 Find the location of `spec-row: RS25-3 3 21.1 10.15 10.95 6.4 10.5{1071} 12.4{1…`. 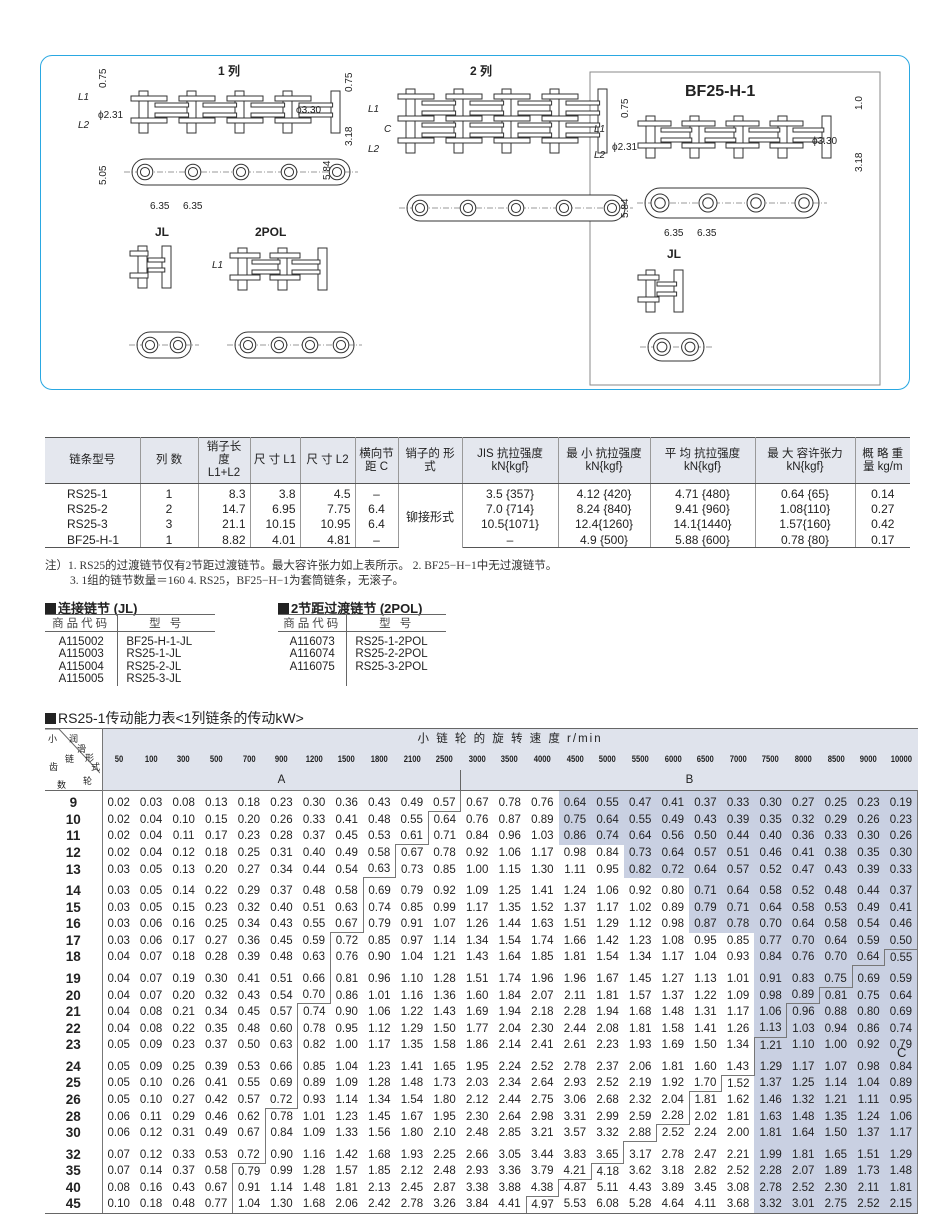

spec-row: RS25-3 3 21.1 10.15 10.95 6.4 10.5{1071} 12.4{1… is located at coordinates (477, 524).